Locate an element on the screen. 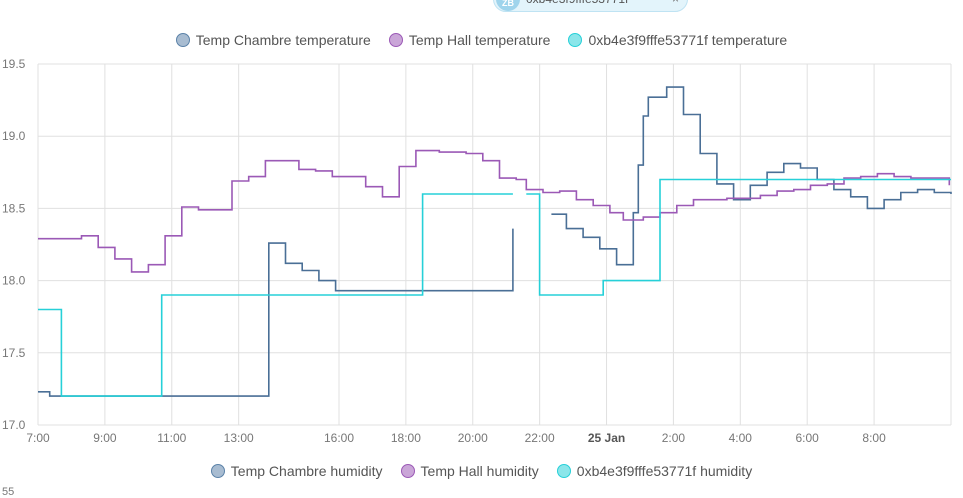 This screenshot has height=498, width=963. x-tick-label: 7:00 is located at coordinates (38, 438).